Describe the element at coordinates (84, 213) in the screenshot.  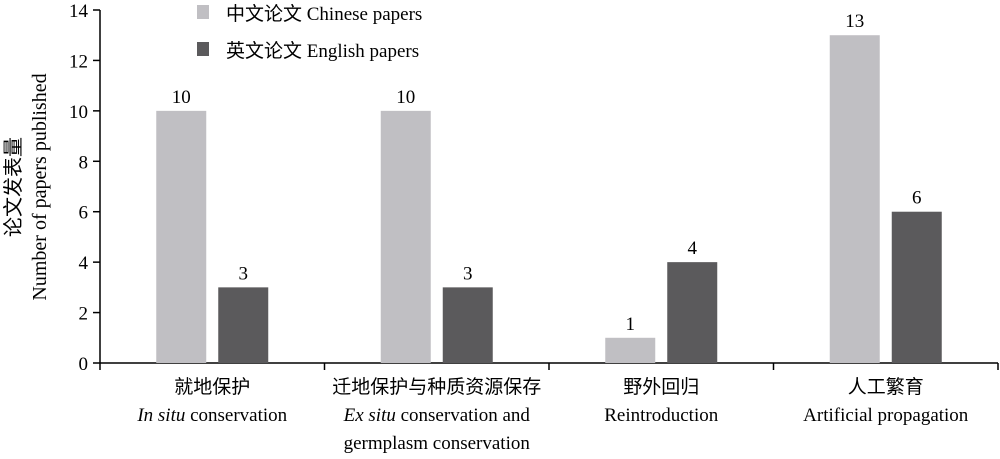
I see `y-tick-label: 6` at that location.